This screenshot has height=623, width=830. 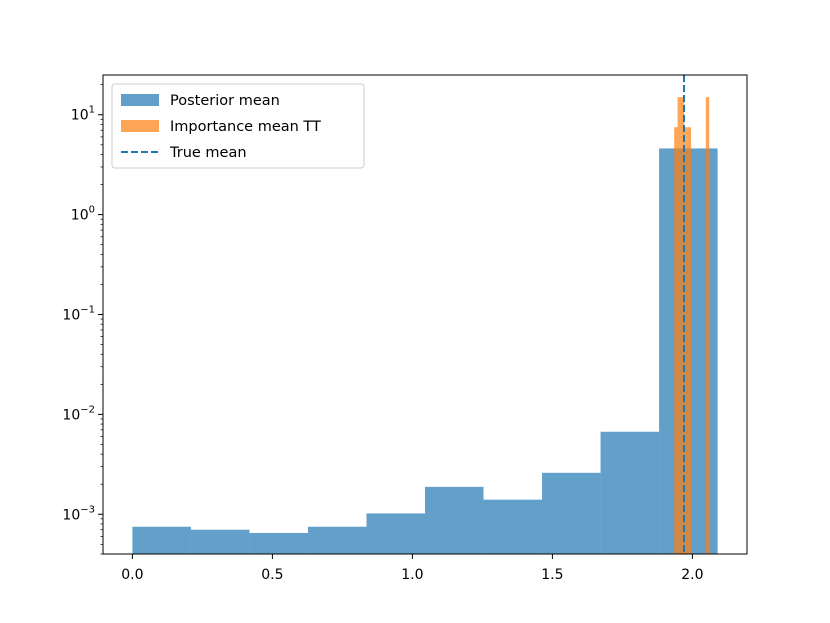 I want to click on legend-true-mean-label: True mean, so click(x=208, y=153).